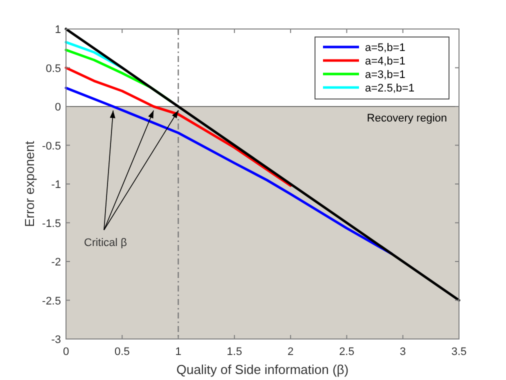  I want to click on band-label: Recovery region, so click(406, 118).